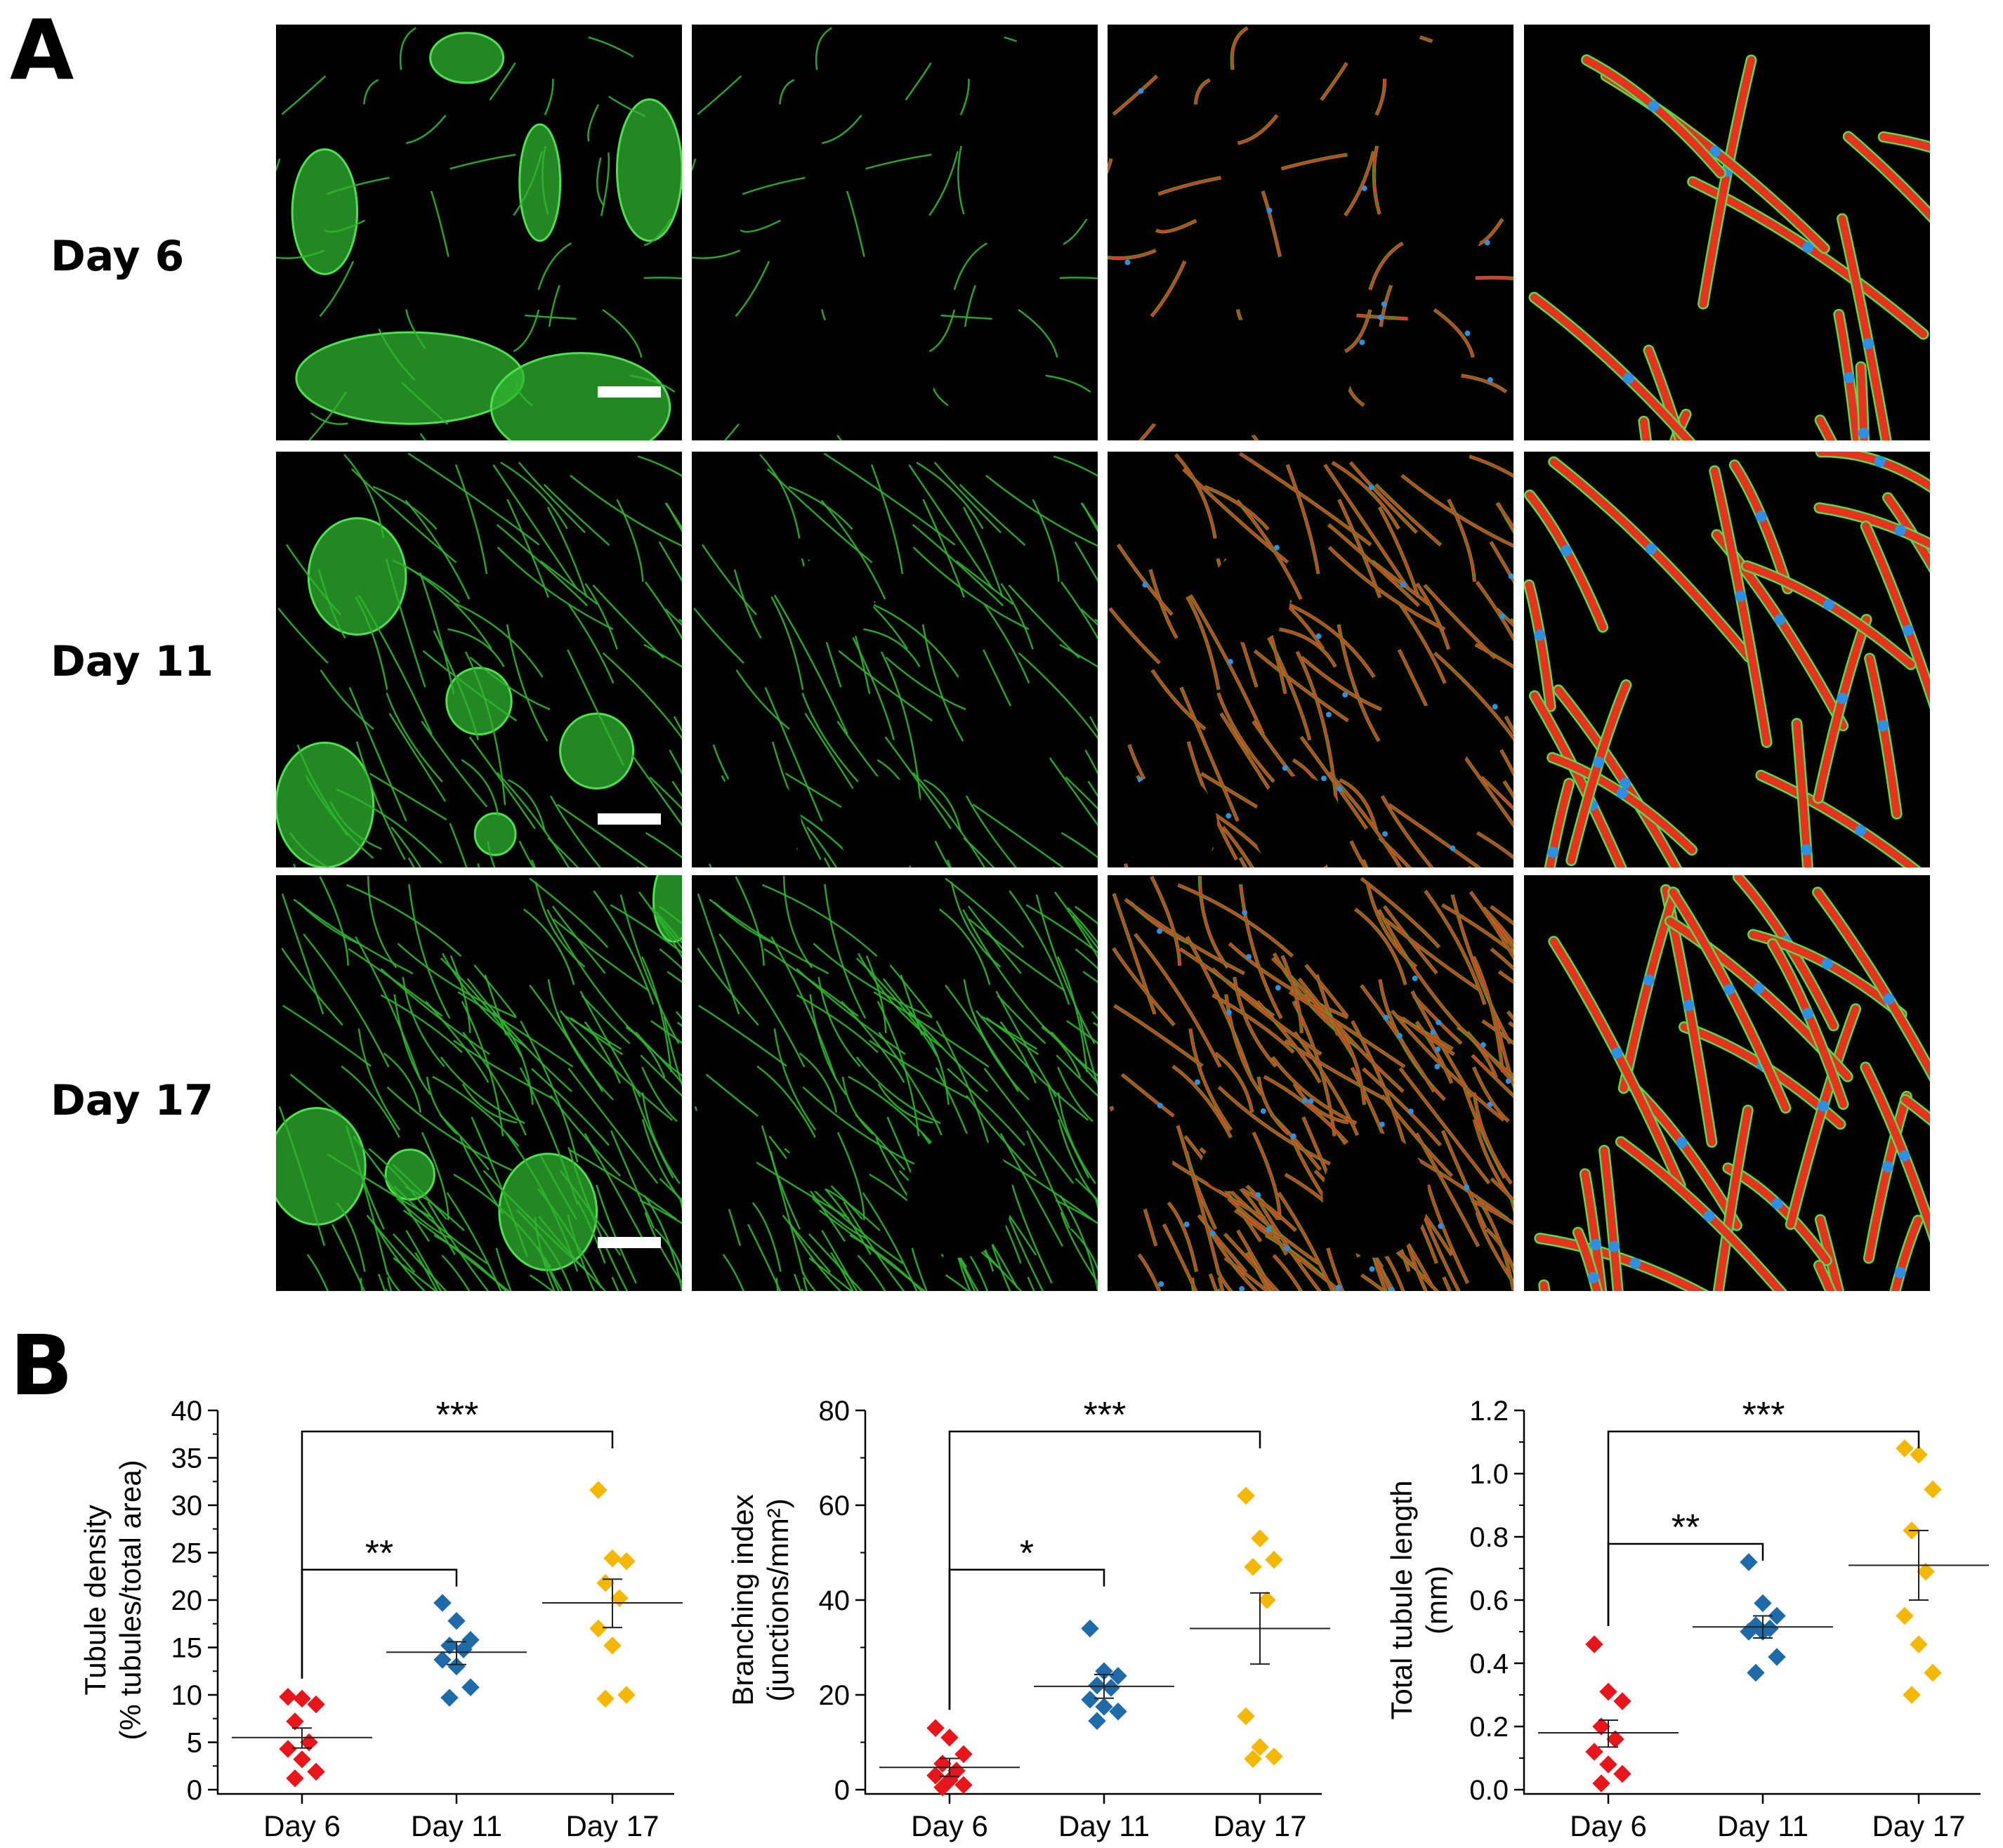  I want to click on significance-label: **, so click(379, 1553).